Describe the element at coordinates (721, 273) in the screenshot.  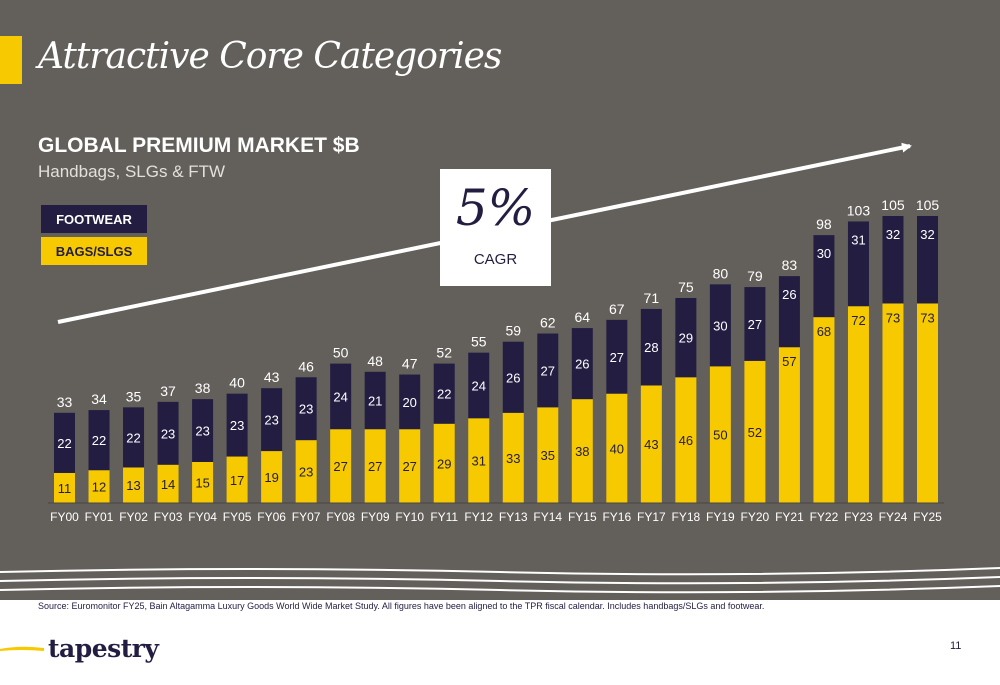
I see `bar-label-total: 80` at that location.